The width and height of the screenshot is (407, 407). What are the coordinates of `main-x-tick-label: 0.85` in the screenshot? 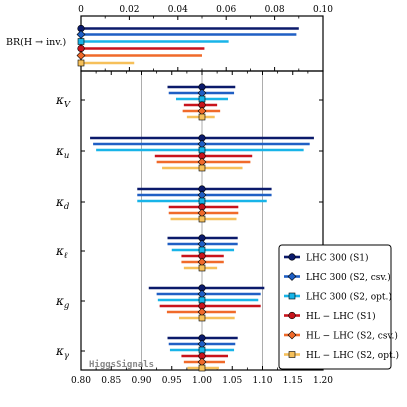 It's located at (111, 381).